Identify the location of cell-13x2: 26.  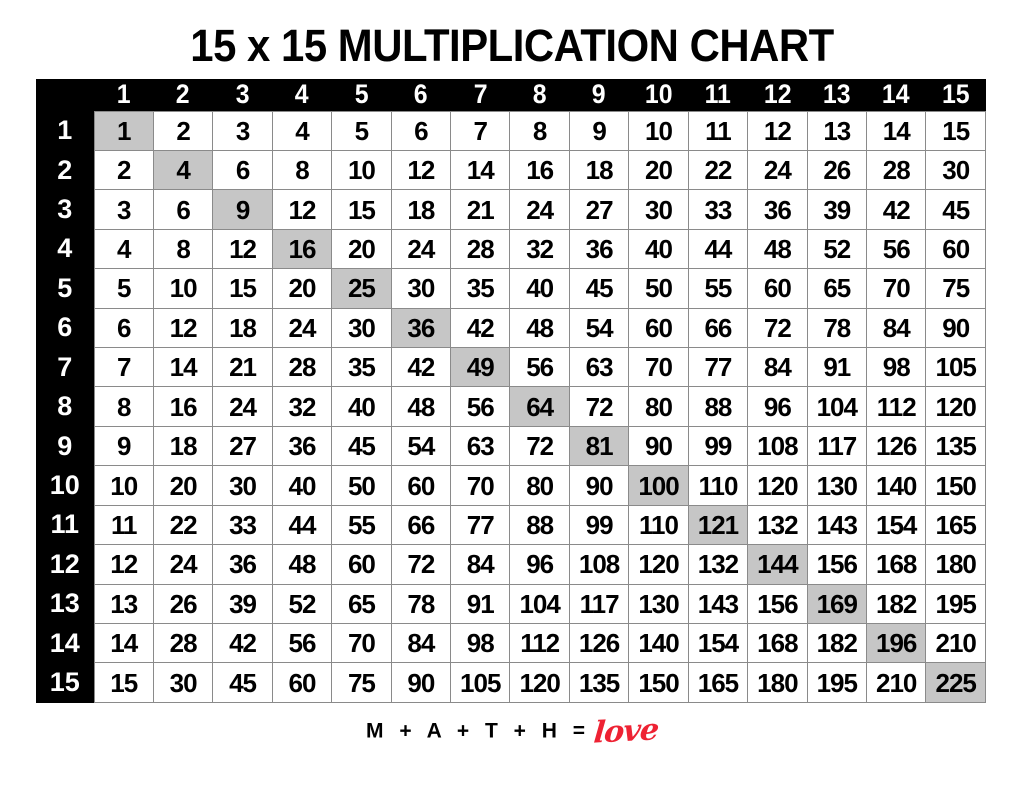
(183, 603).